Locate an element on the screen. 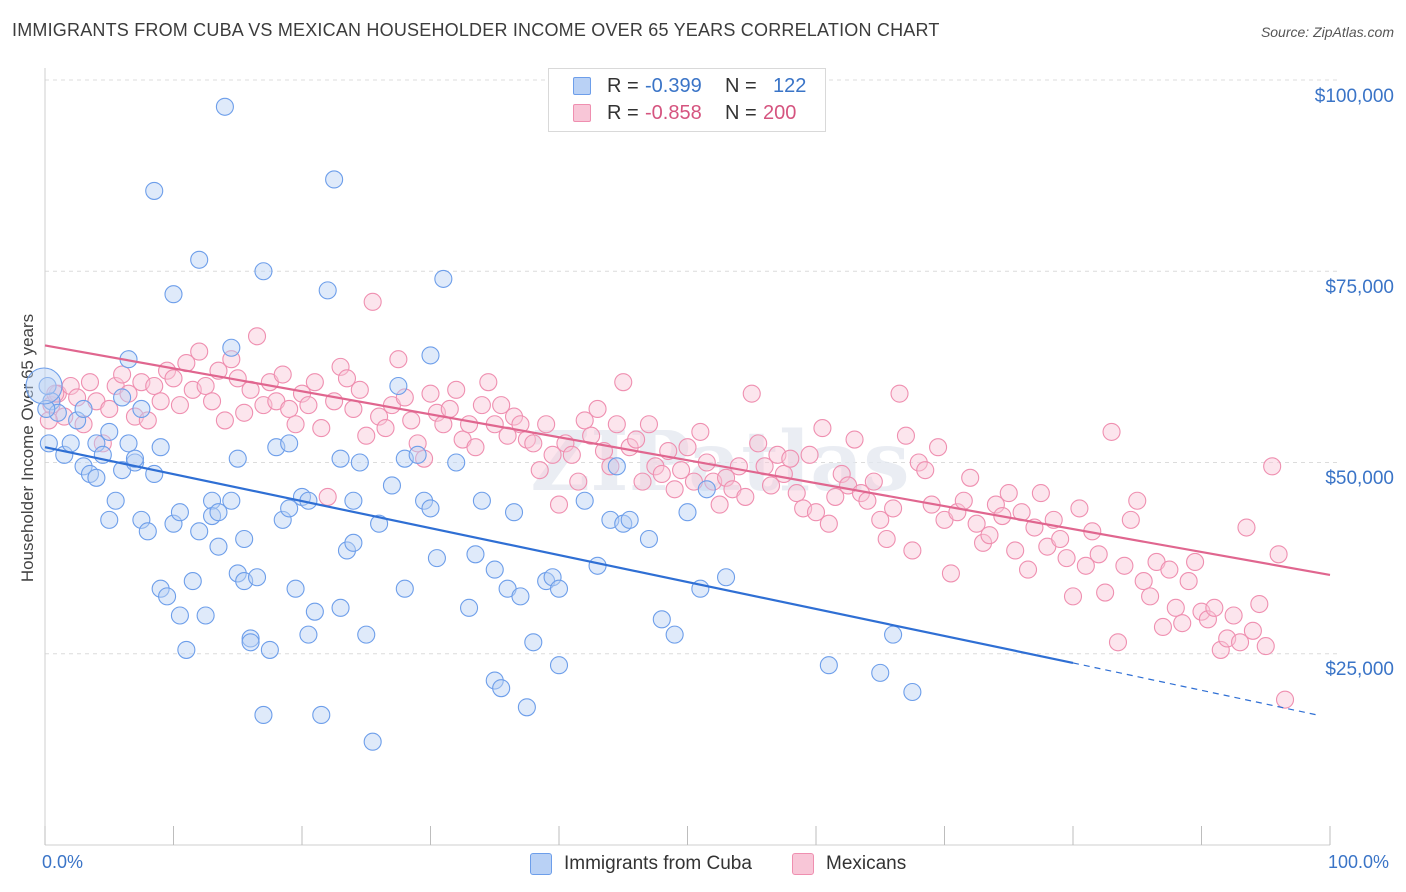  legend-n-label-blue: N = is located at coordinates (741, 85).